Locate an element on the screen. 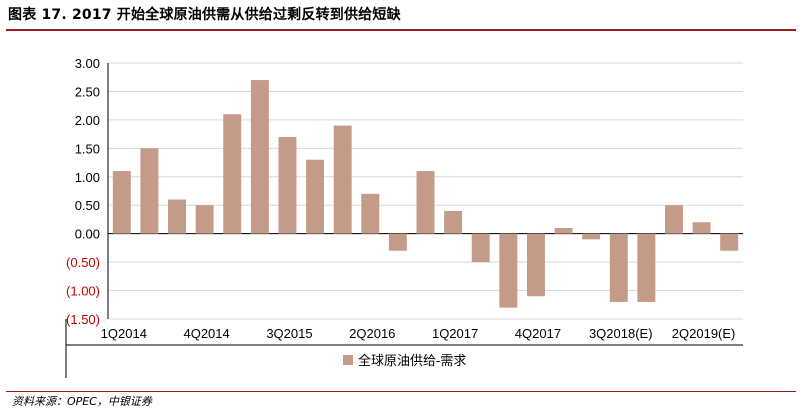 This screenshot has height=409, width=800. y-tick-label: (1.00) is located at coordinates (83, 291).